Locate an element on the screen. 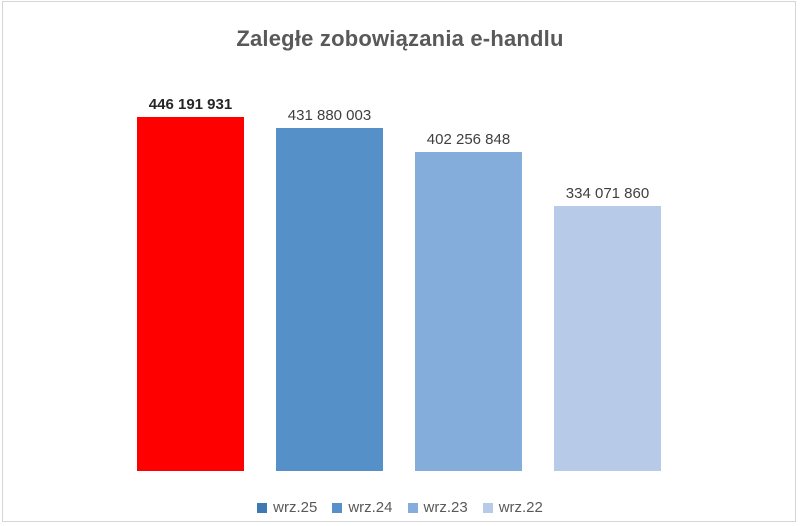 The image size is (800, 526). bar-value-label: 402 256 848 is located at coordinates (468, 139).